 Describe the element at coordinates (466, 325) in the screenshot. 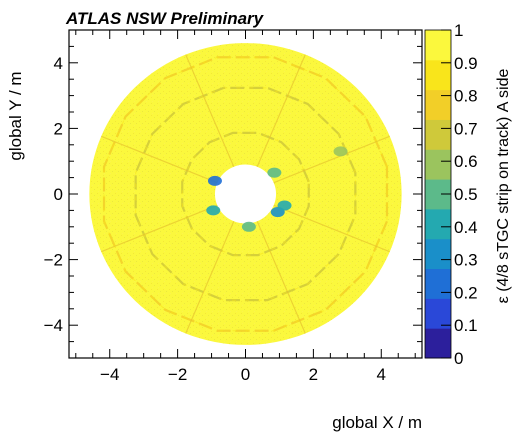

I see `colorbar-tick-label: 0.1` at that location.